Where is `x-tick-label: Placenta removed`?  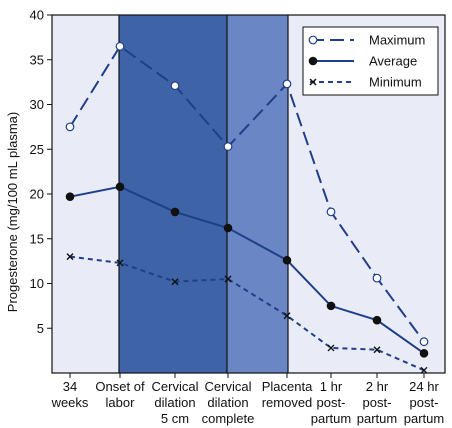
x-tick-label: Placenta removed is located at coordinates (287, 394).